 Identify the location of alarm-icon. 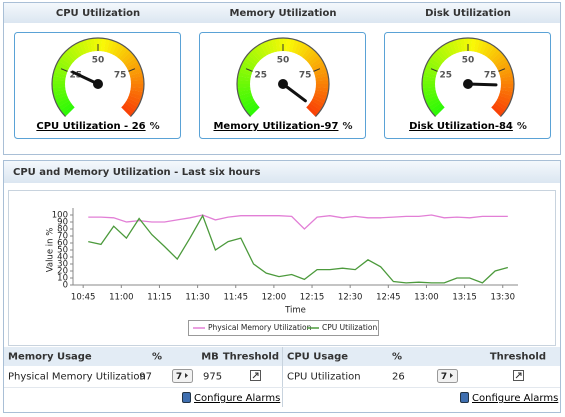
(186, 397).